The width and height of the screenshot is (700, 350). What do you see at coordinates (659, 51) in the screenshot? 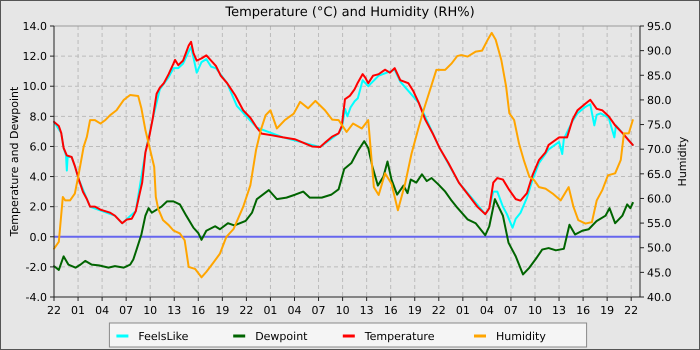
I see `y2-tick-label: 90.0` at bounding box center [659, 51].